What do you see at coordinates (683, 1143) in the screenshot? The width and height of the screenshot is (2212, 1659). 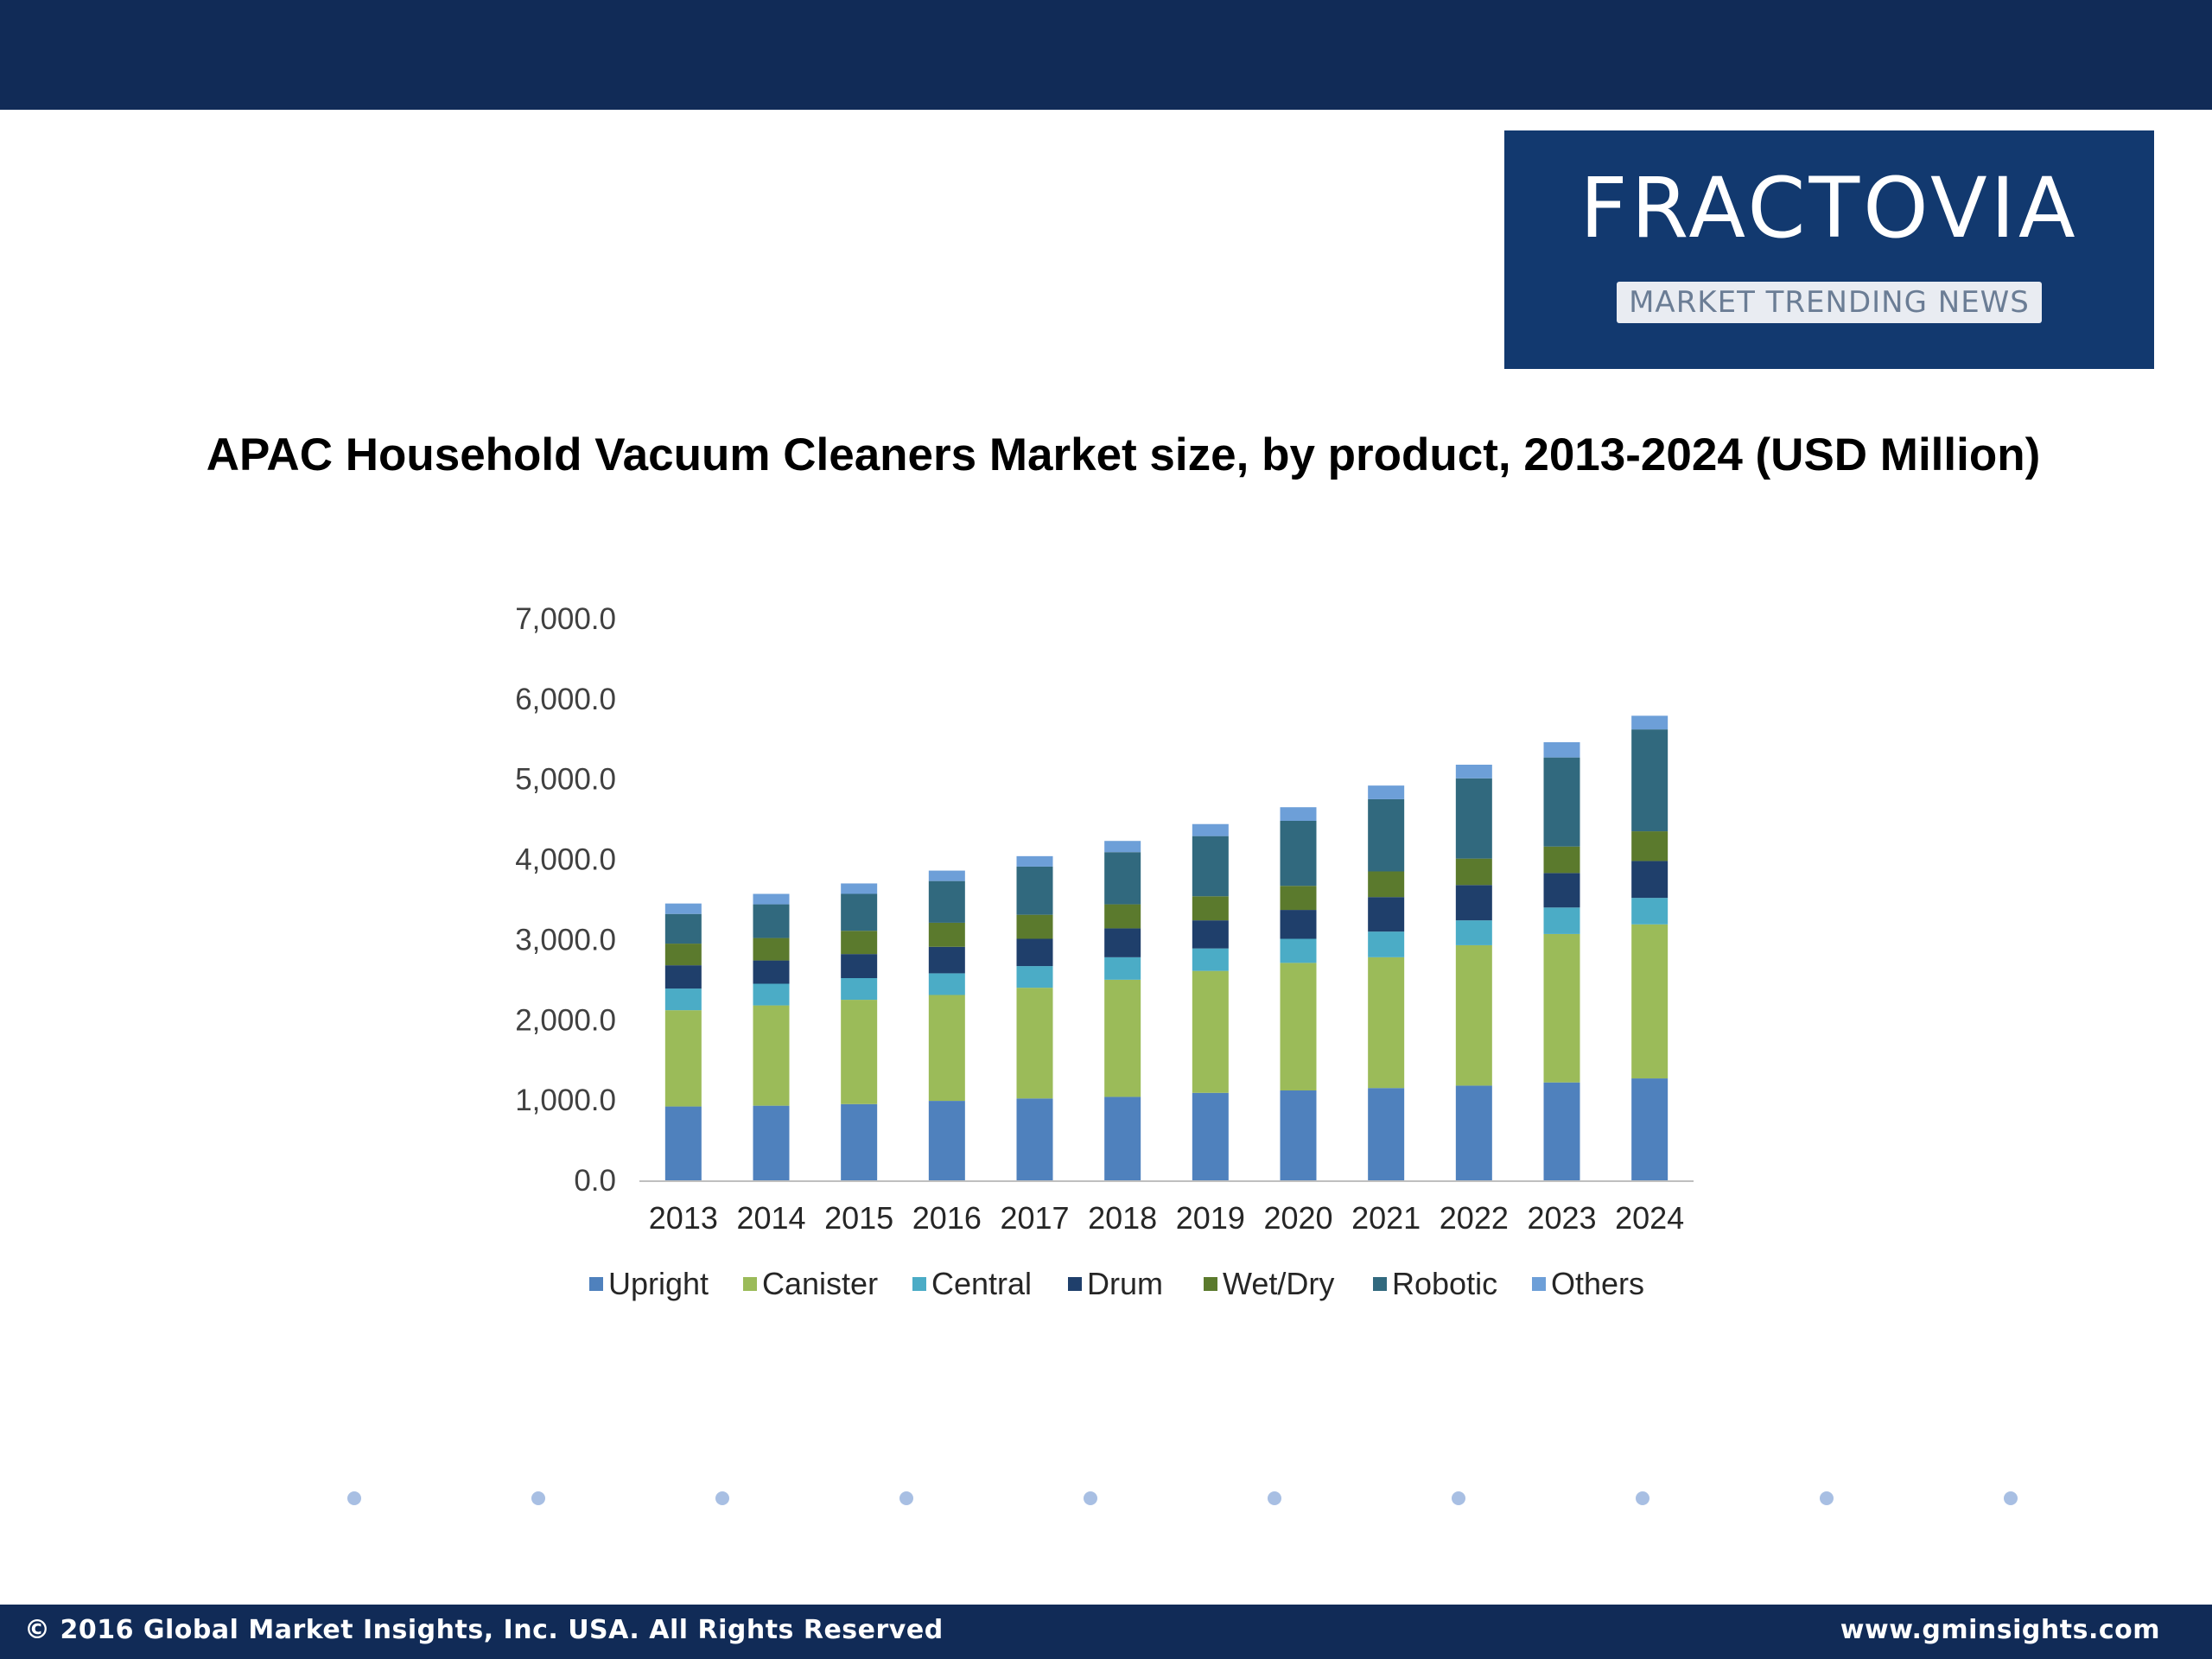 I see `bar-segment-upright-2013` at bounding box center [683, 1143].